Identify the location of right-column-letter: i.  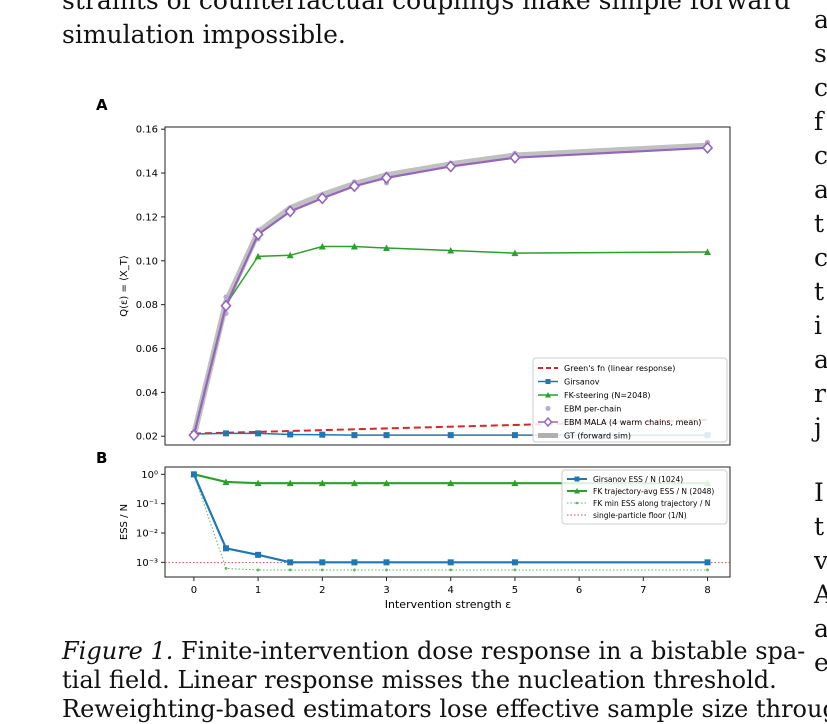
(818, 325).